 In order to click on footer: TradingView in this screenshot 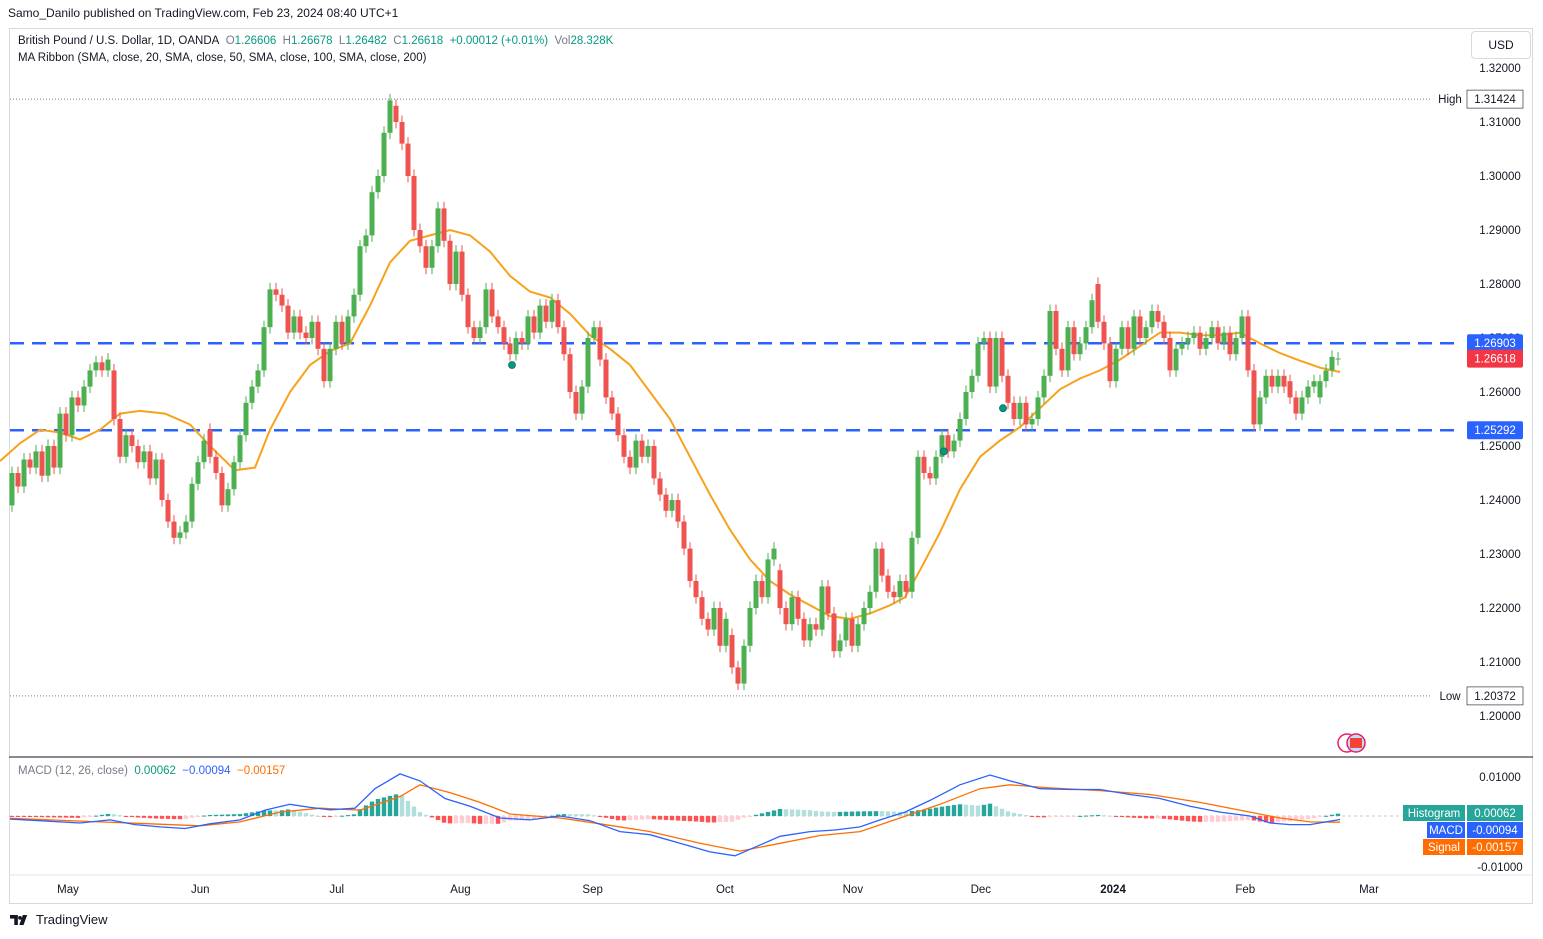, I will do `click(59, 919)`.